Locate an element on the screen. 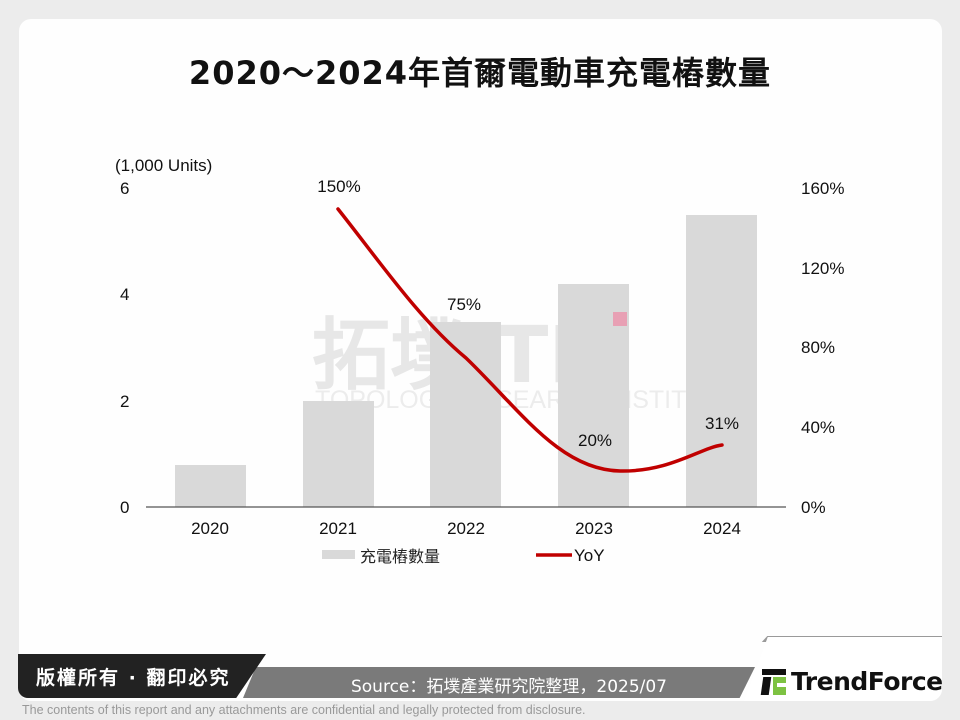 The height and width of the screenshot is (720, 960). x-label-2024: 2024 is located at coordinates (722, 528).